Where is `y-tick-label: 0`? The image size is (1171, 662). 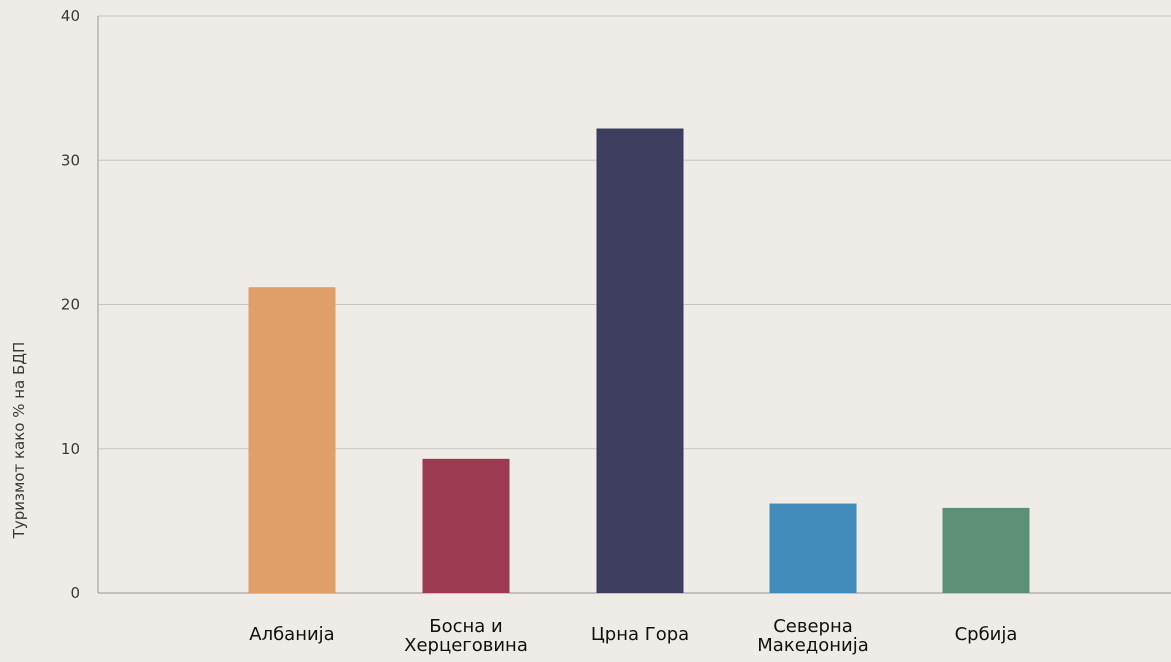 y-tick-label: 0 is located at coordinates (75, 593).